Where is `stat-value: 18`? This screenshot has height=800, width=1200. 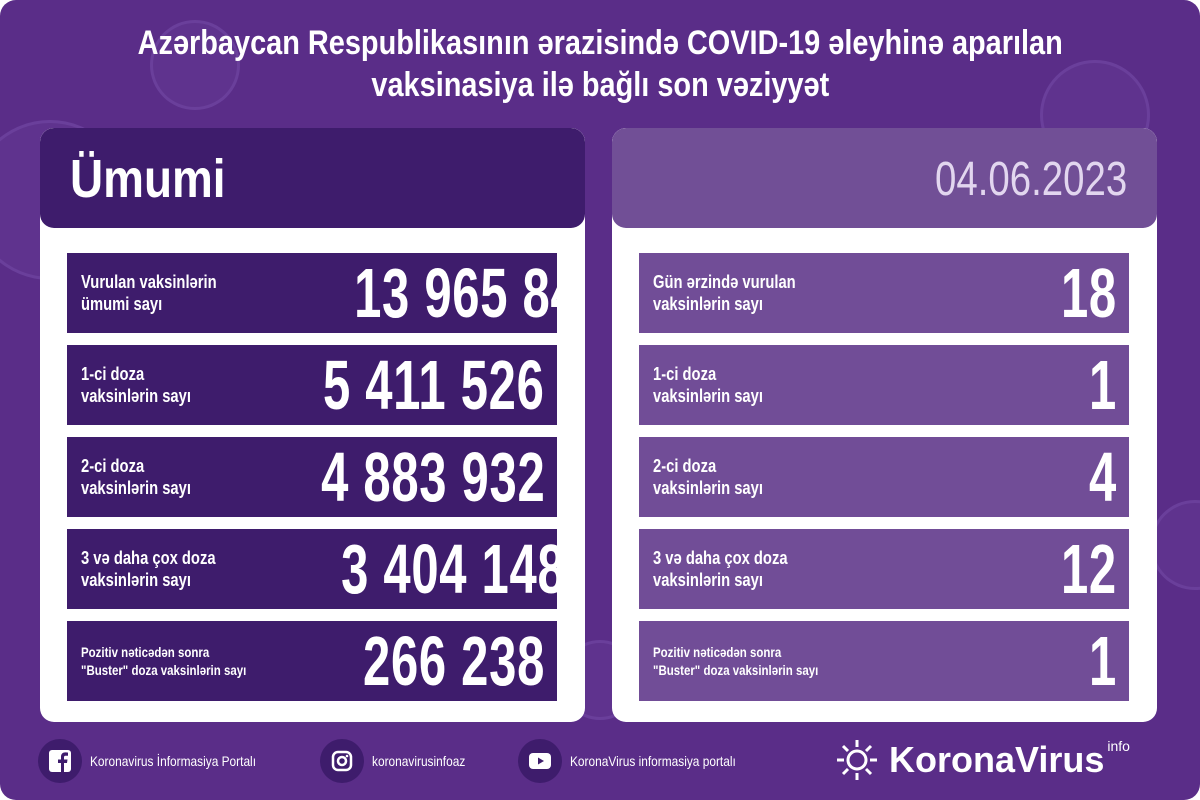
stat-value: 18 is located at coordinates (1089, 293).